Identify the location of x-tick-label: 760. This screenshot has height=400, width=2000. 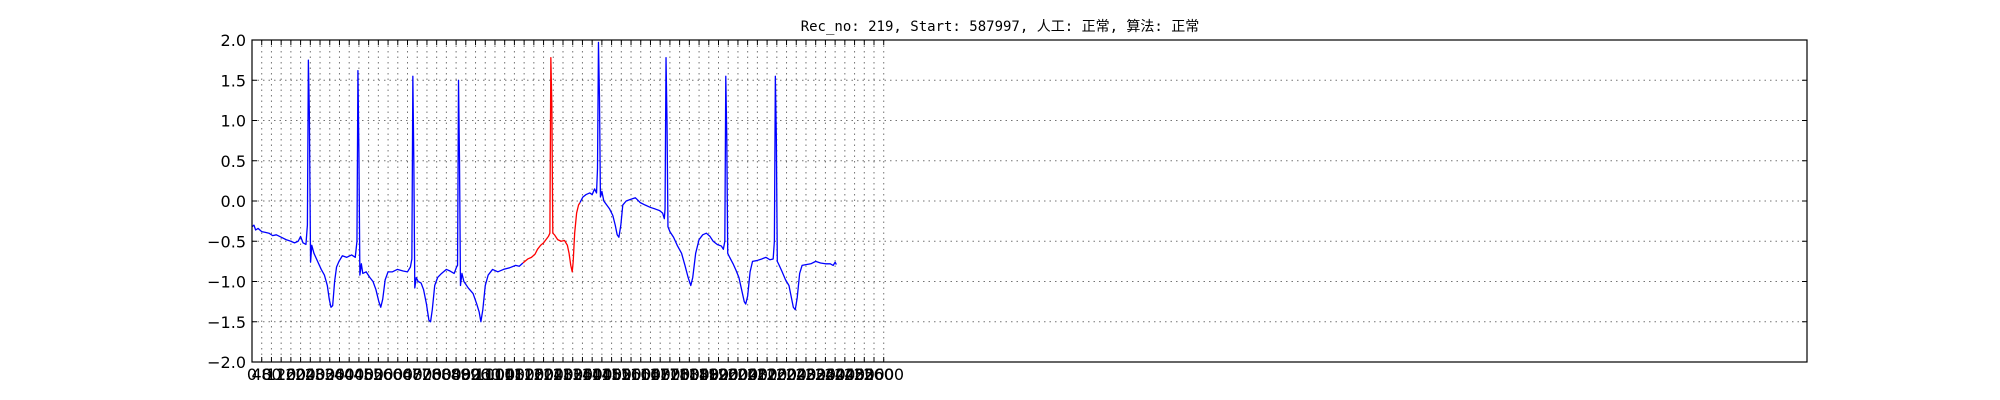
(436, 374).